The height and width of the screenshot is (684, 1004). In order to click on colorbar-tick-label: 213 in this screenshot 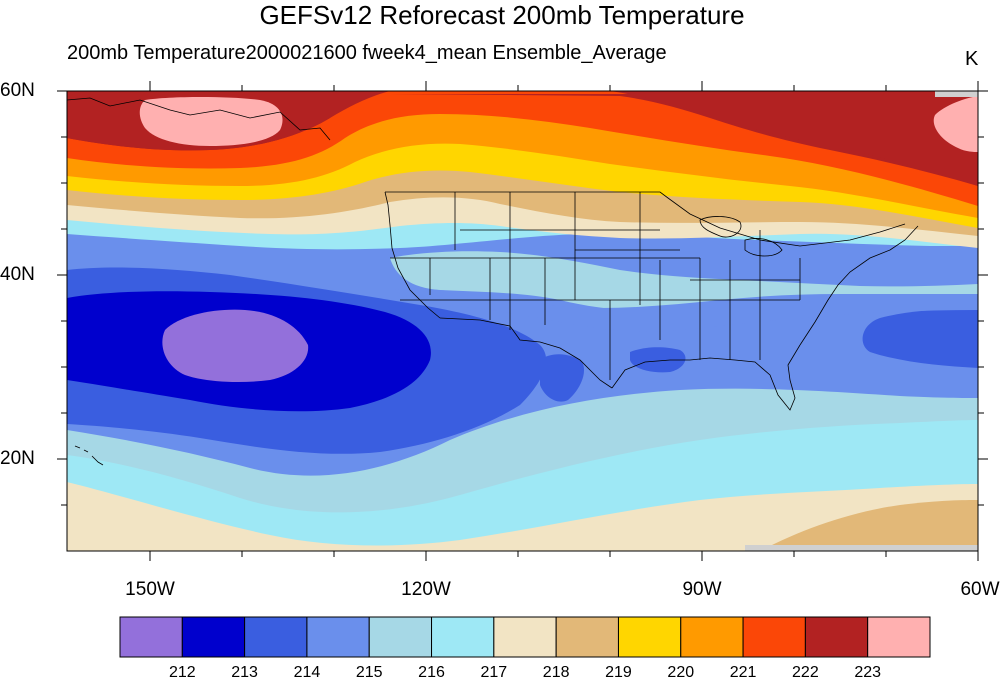, I will do `click(244, 672)`.